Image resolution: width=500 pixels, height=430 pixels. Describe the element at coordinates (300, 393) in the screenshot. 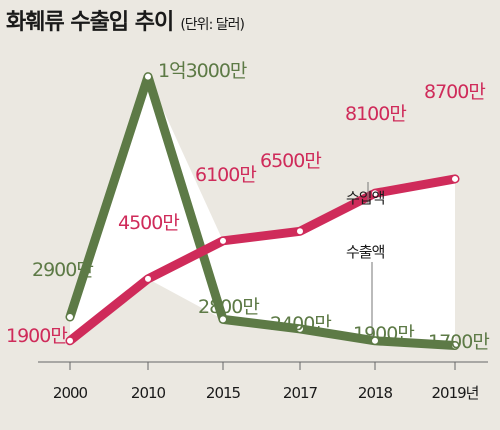

I see `x-tick-label-3: 2017` at that location.